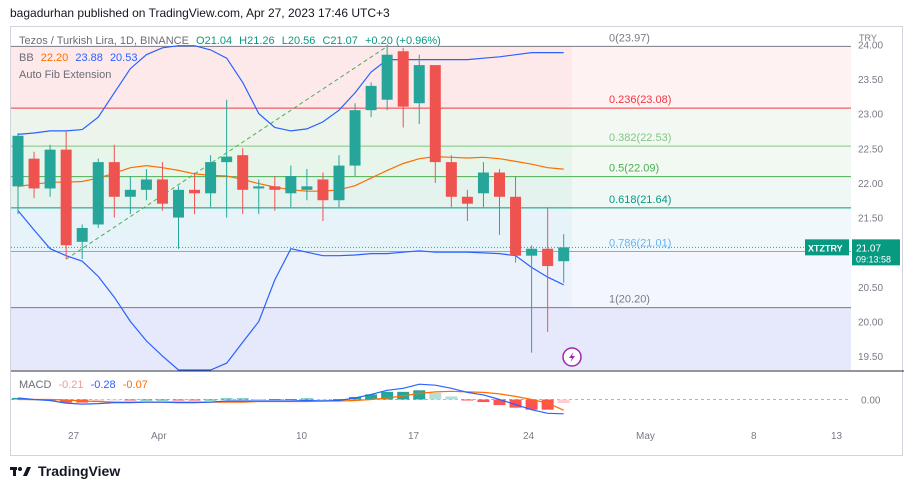  What do you see at coordinates (103, 385) in the screenshot?
I see `macd-line-value: -0.28` at bounding box center [103, 385].